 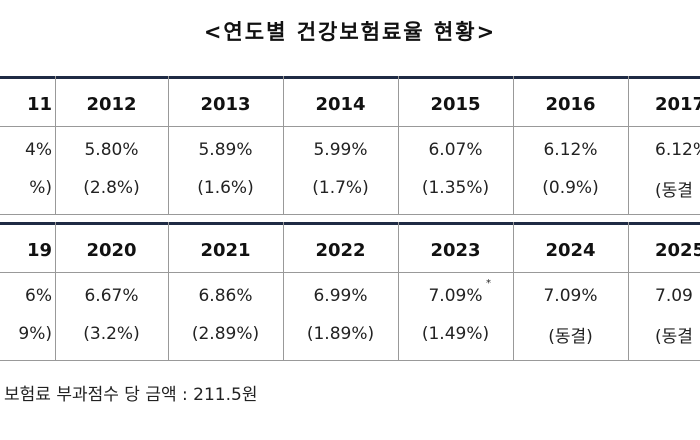 I want to click on title: <연도별 건강보험료율 현황>, so click(x=350, y=32).